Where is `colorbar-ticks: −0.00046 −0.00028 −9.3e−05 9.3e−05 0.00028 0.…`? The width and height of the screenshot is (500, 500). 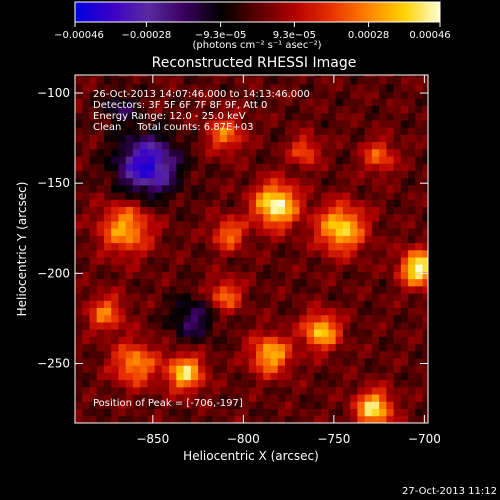 colorbar-ticks: −0.00046 −0.00028 −9.3e−05 9.3e−05 0.00028 0.… is located at coordinates (252, 31).